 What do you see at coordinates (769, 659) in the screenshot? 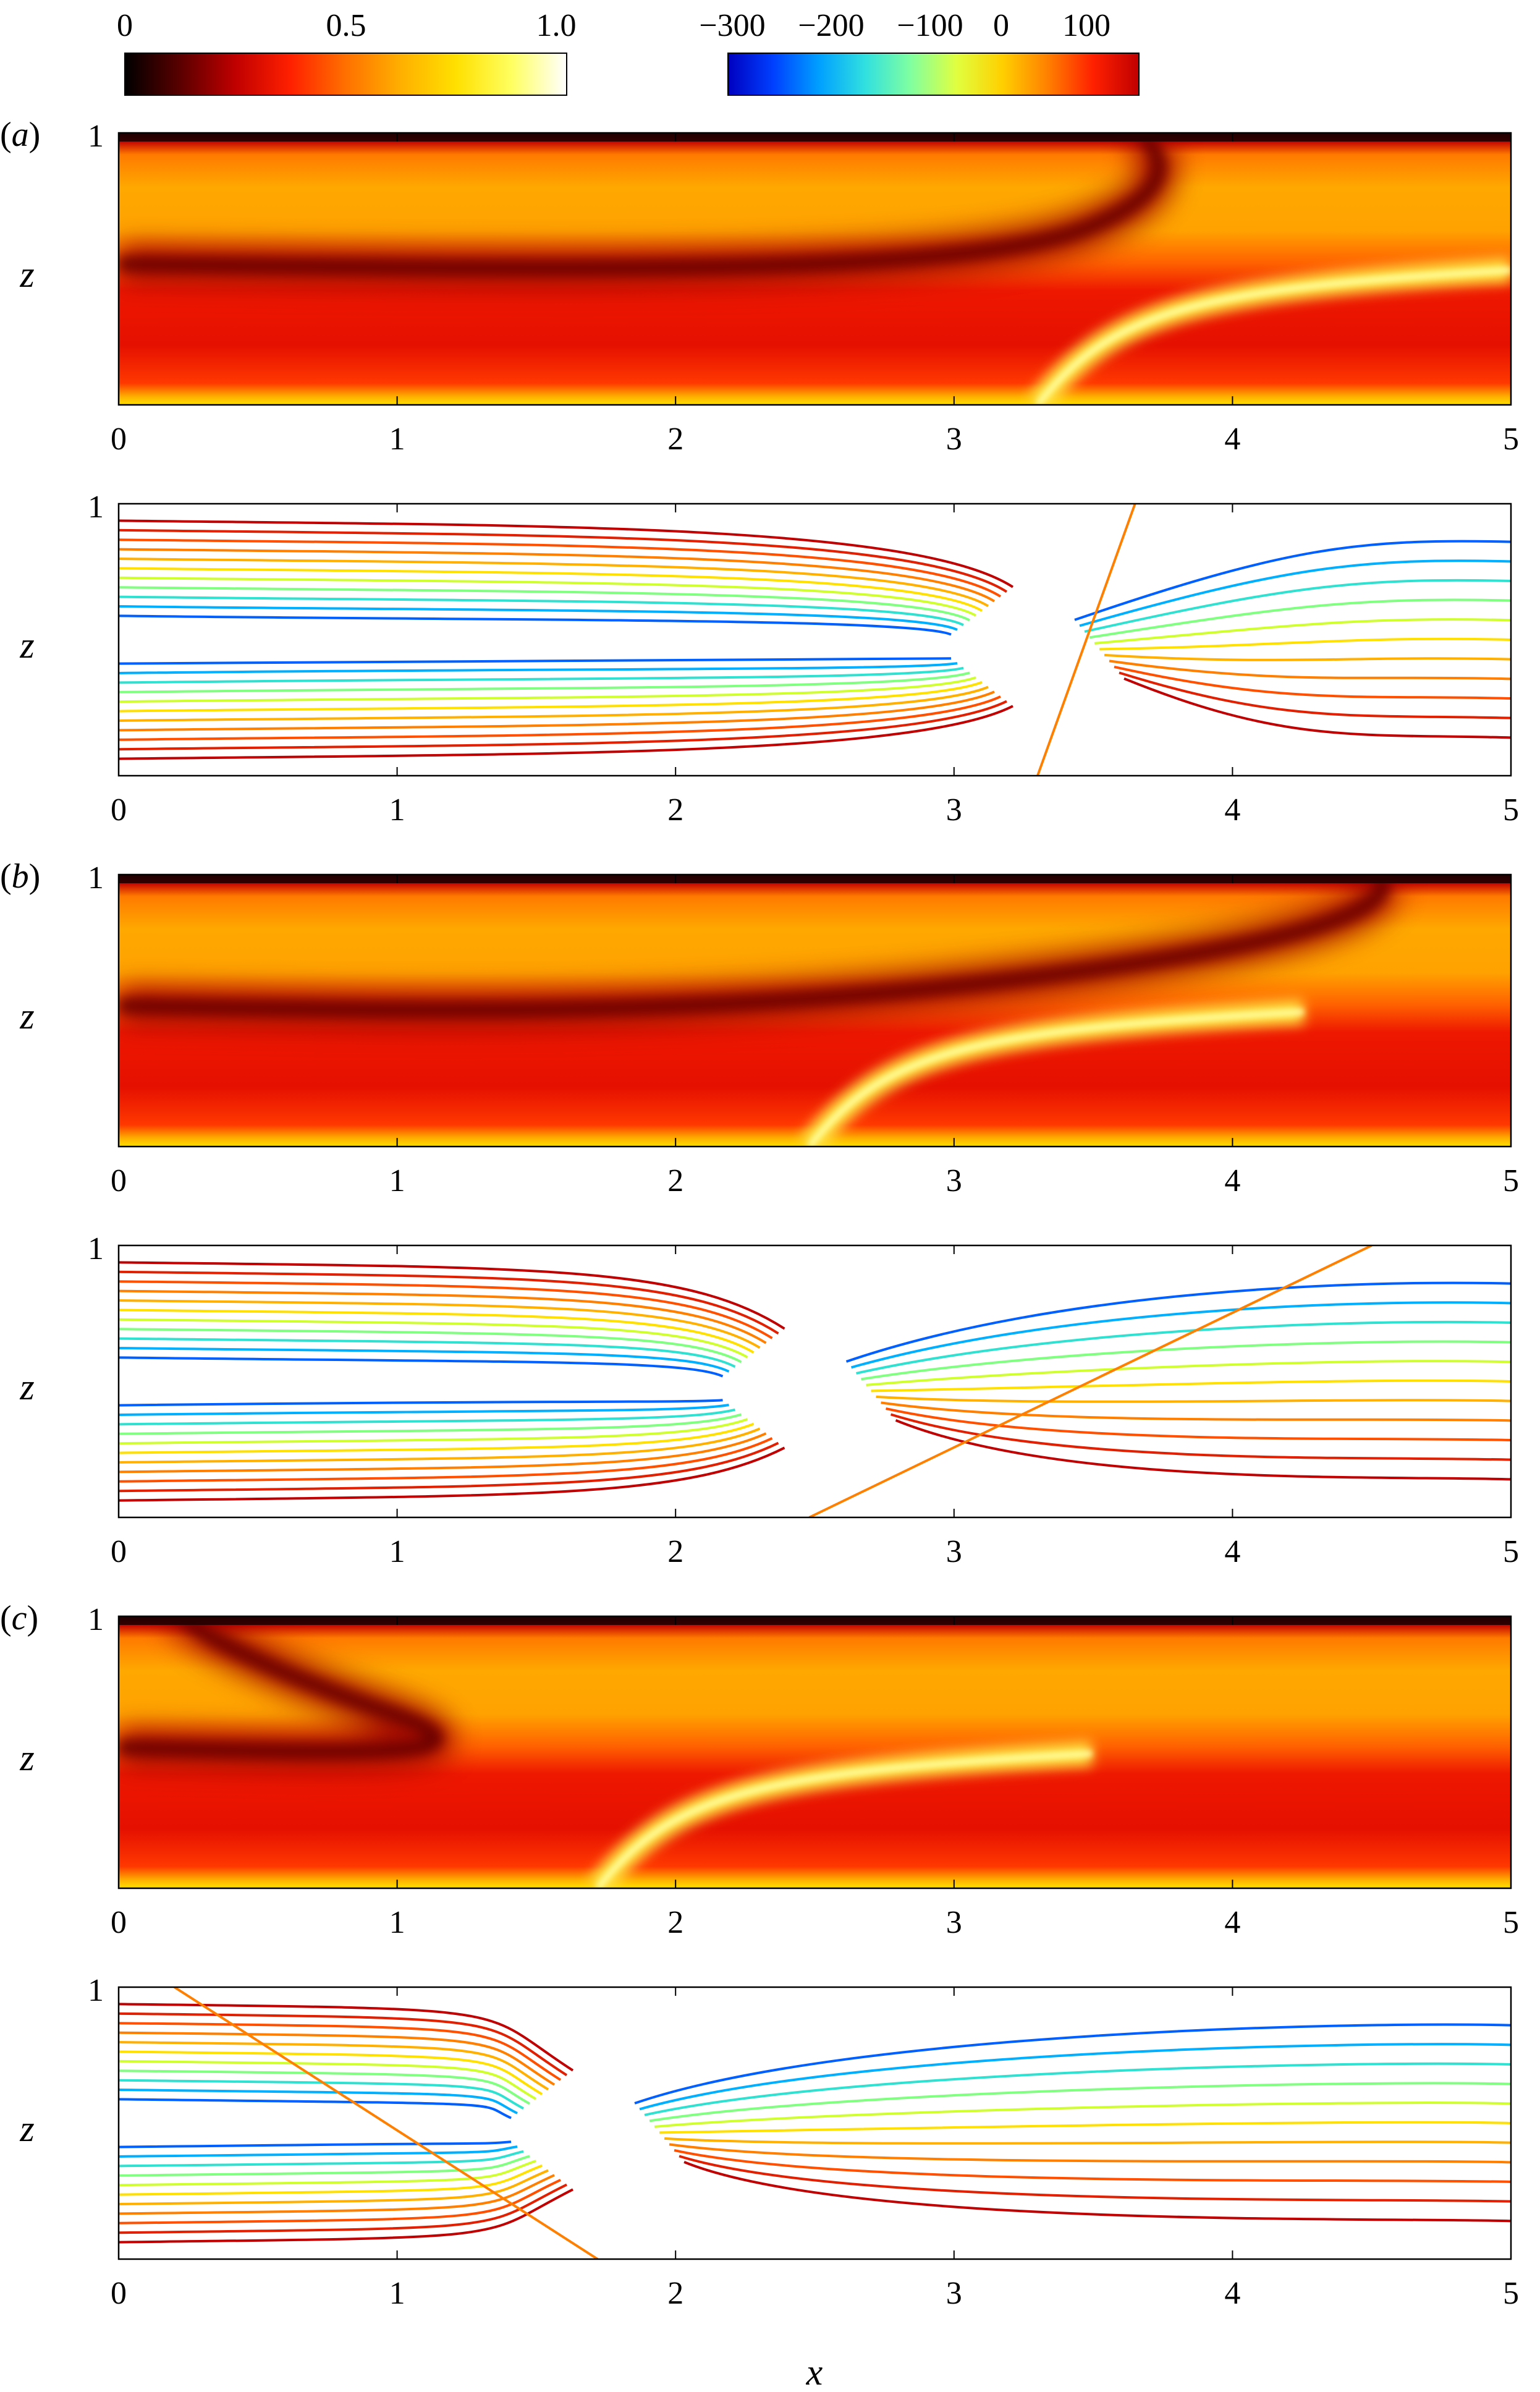
I see `panel-a-contour: 0 1 2 3 4 5 1 z` at bounding box center [769, 659].